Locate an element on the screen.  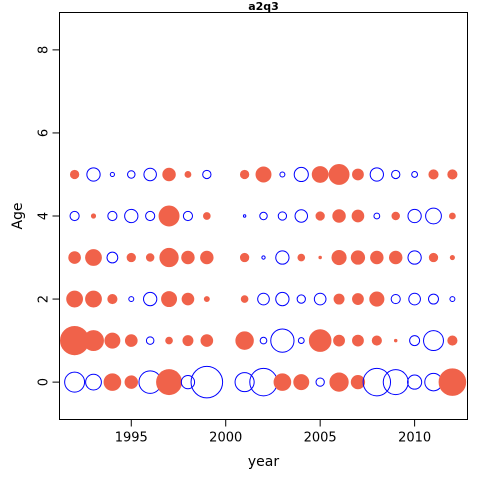
y-tick-label: 0 is located at coordinates (44, 382).